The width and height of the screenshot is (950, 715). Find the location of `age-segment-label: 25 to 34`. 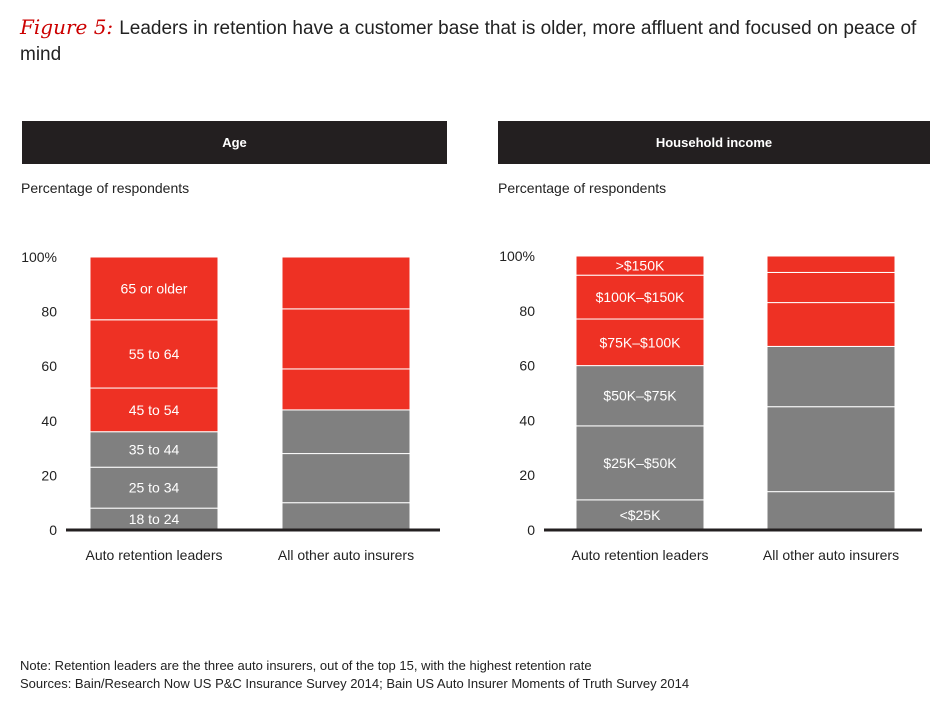

age-segment-label: 25 to 34 is located at coordinates (154, 488).